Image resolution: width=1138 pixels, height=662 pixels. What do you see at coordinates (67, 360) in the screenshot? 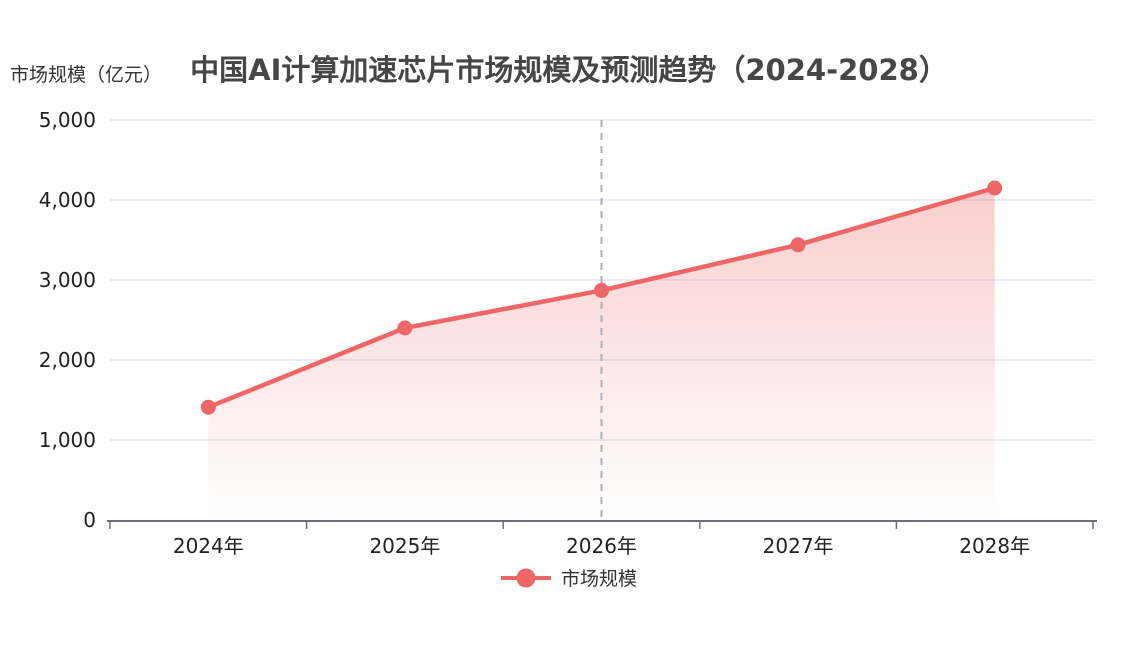
I see `y-axis-tick-label: 2,000` at bounding box center [67, 360].